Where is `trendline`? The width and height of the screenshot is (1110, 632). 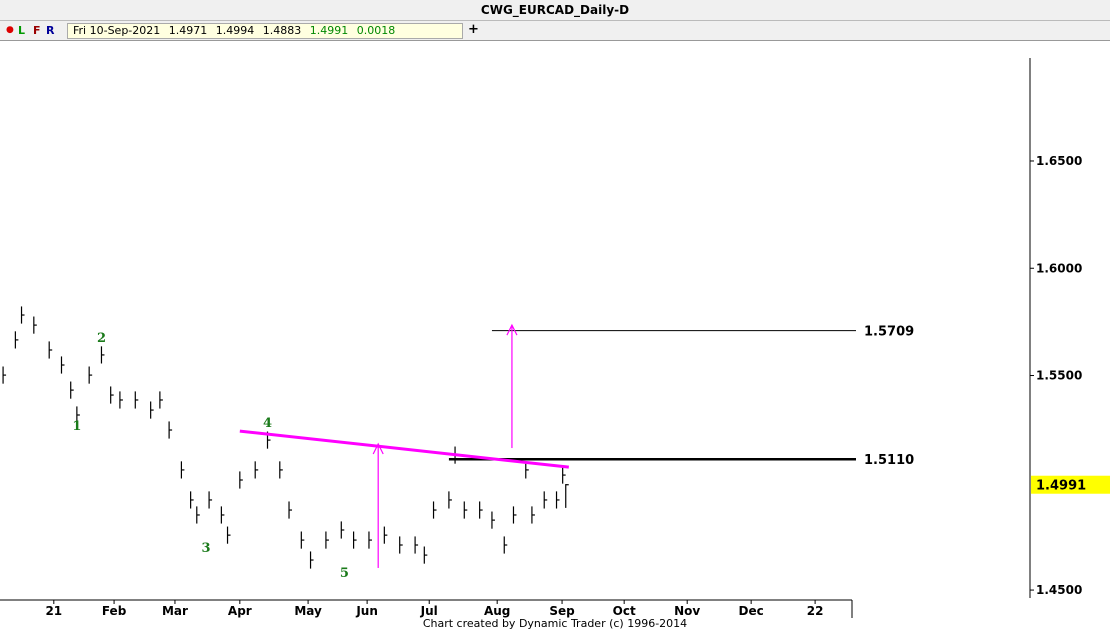
trendline is located at coordinates (404, 449).